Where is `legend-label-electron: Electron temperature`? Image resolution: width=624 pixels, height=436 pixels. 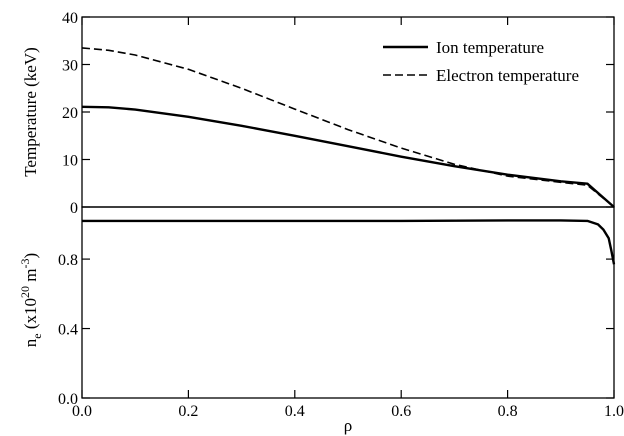 legend-label-electron: Electron temperature is located at coordinates (507, 75).